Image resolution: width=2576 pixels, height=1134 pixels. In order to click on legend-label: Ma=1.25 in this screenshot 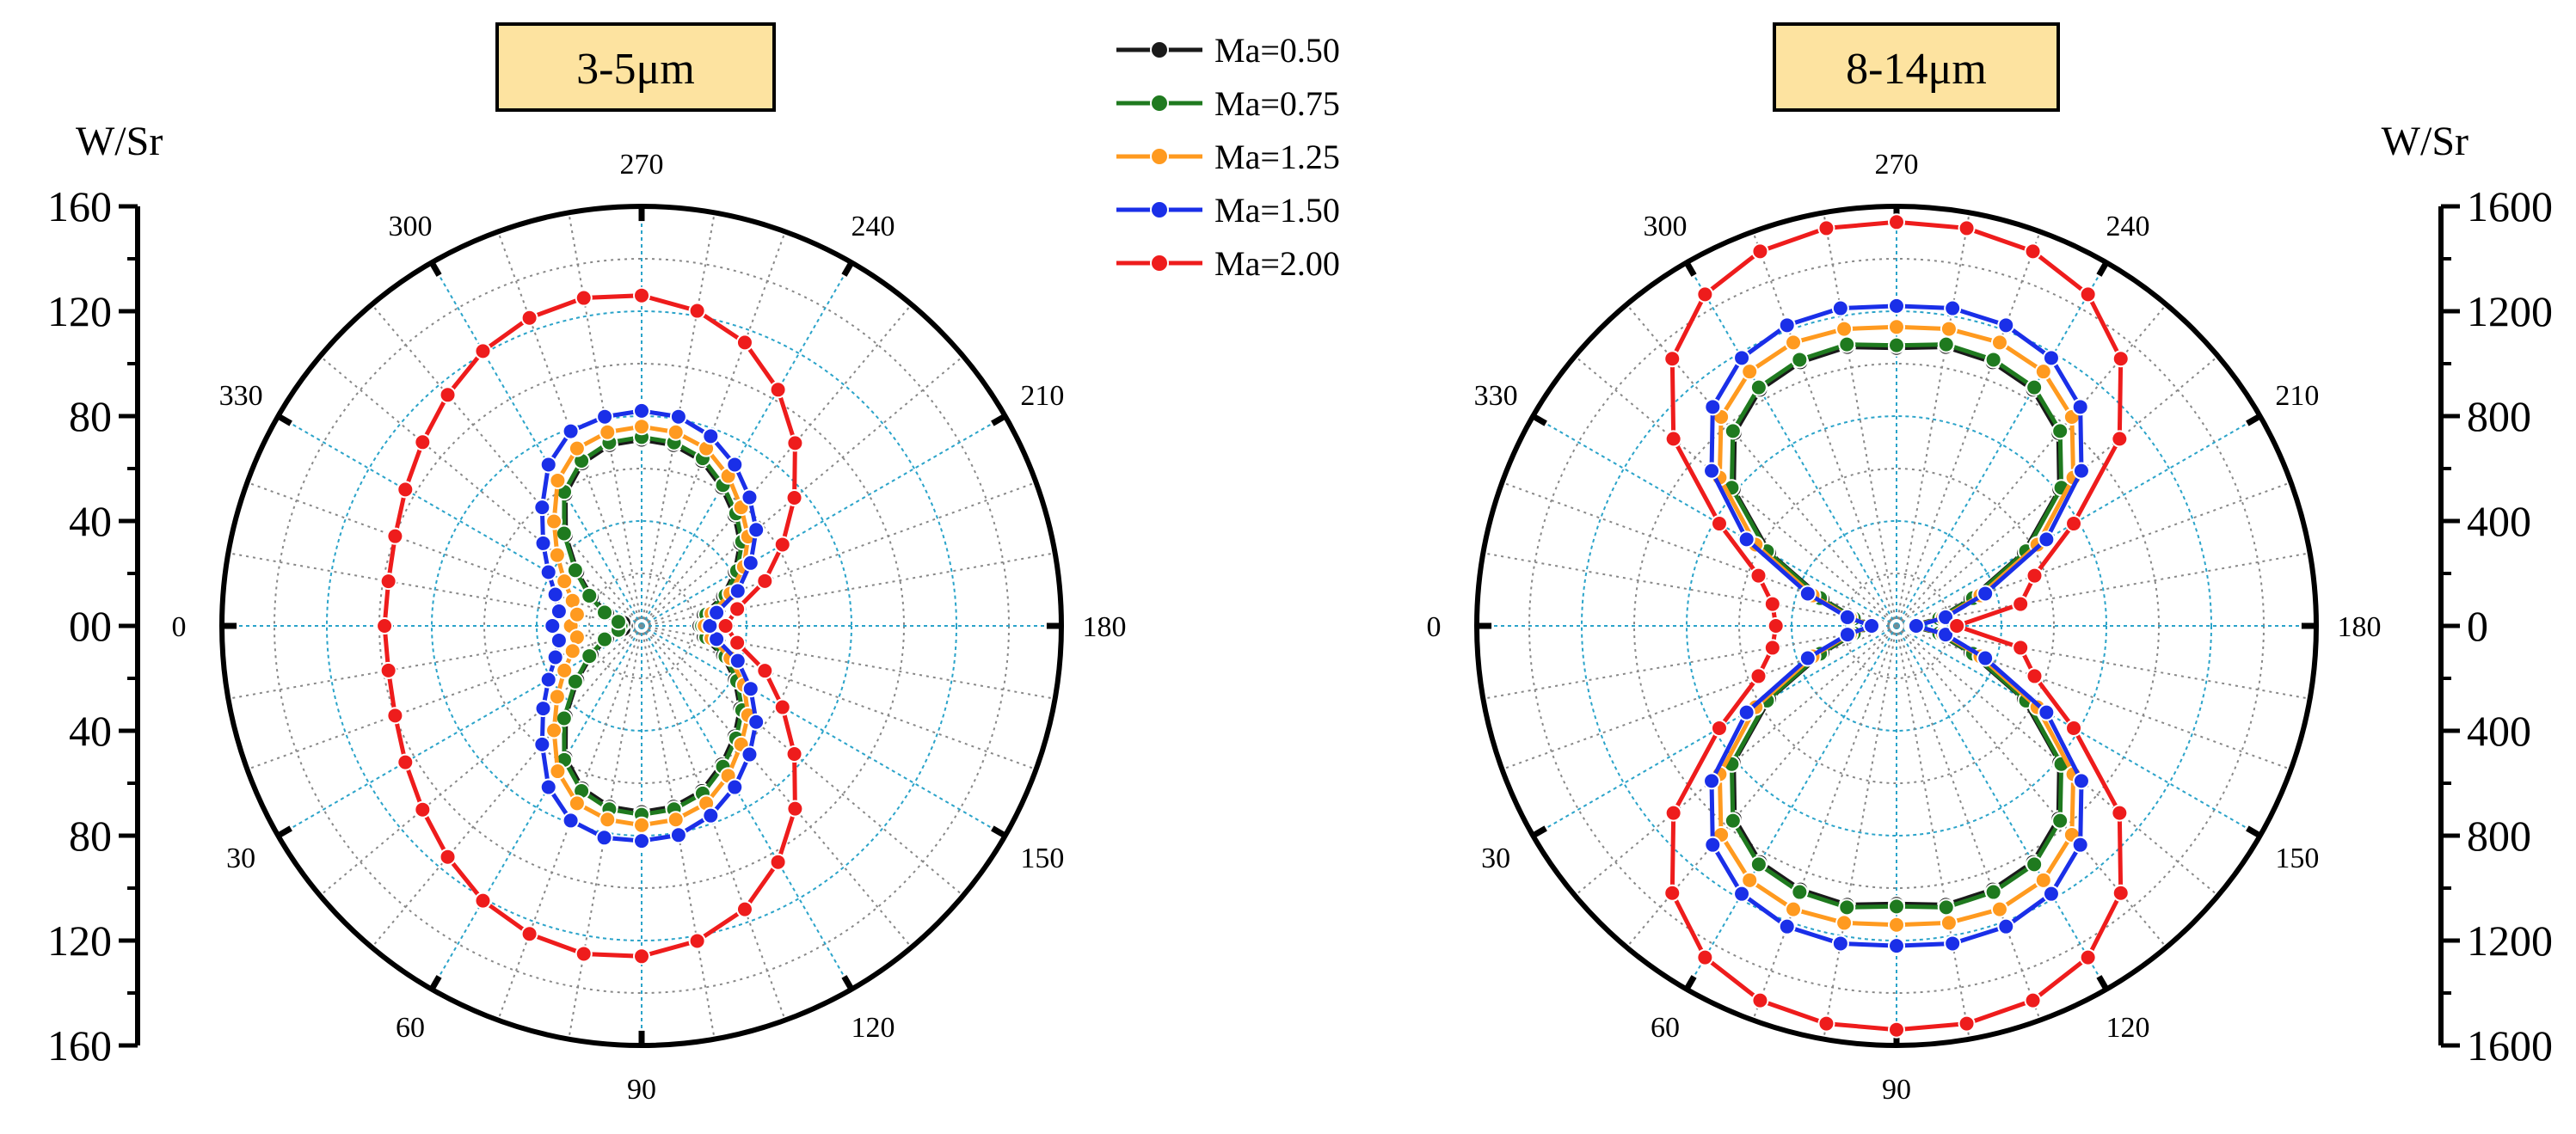, I will do `click(1277, 157)`.